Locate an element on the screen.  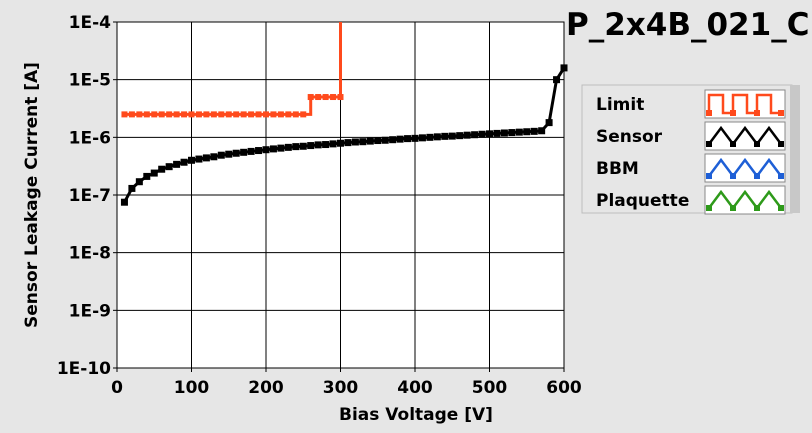
x-axis-ticks: 0 100 200 300 400 500 600 is located at coordinates (346, 383).